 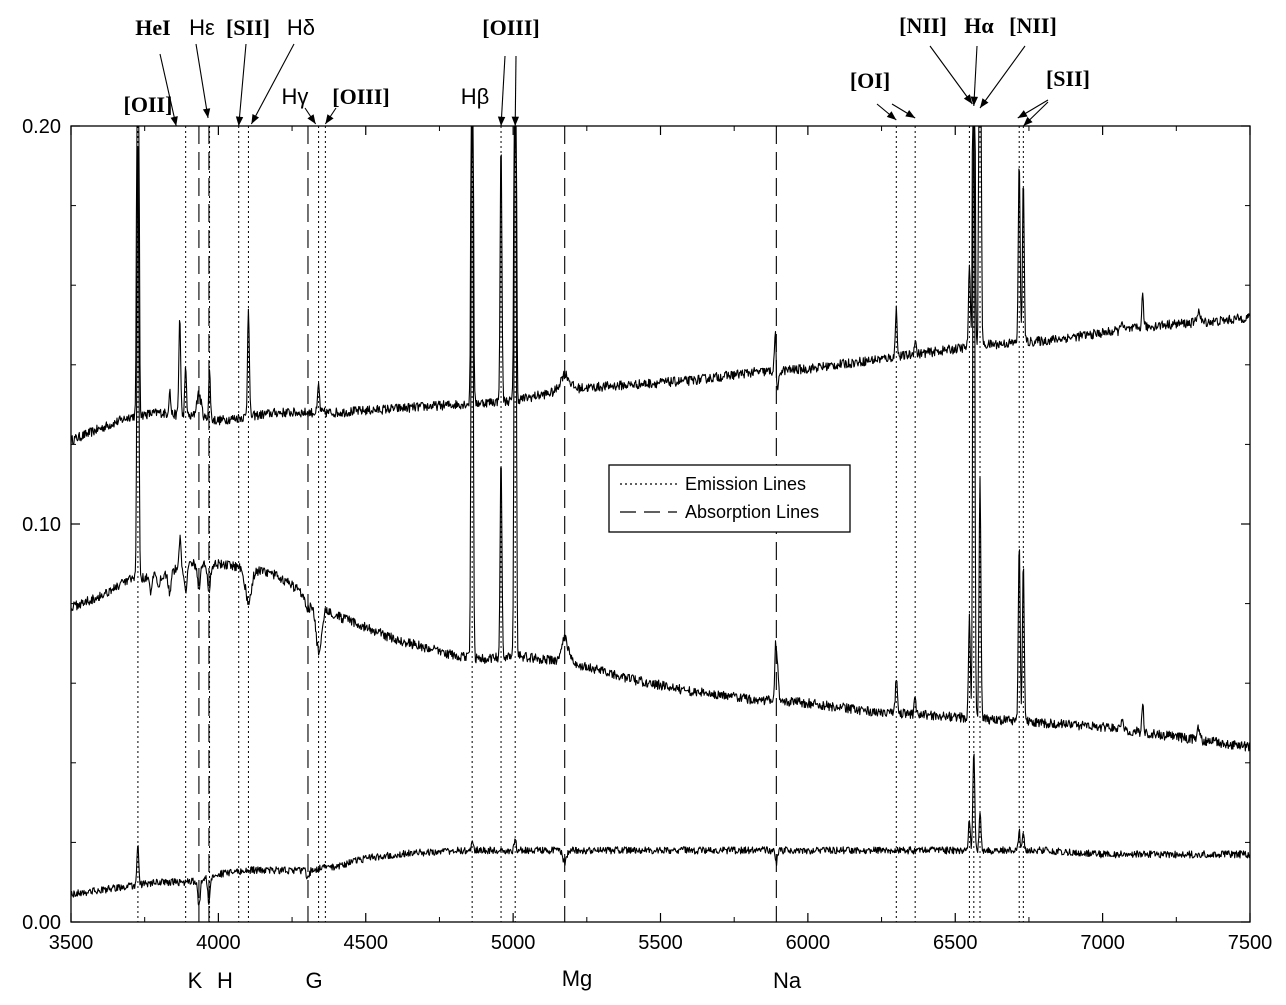 I want to click on label-nii-6548: [NII], so click(x=923, y=25).